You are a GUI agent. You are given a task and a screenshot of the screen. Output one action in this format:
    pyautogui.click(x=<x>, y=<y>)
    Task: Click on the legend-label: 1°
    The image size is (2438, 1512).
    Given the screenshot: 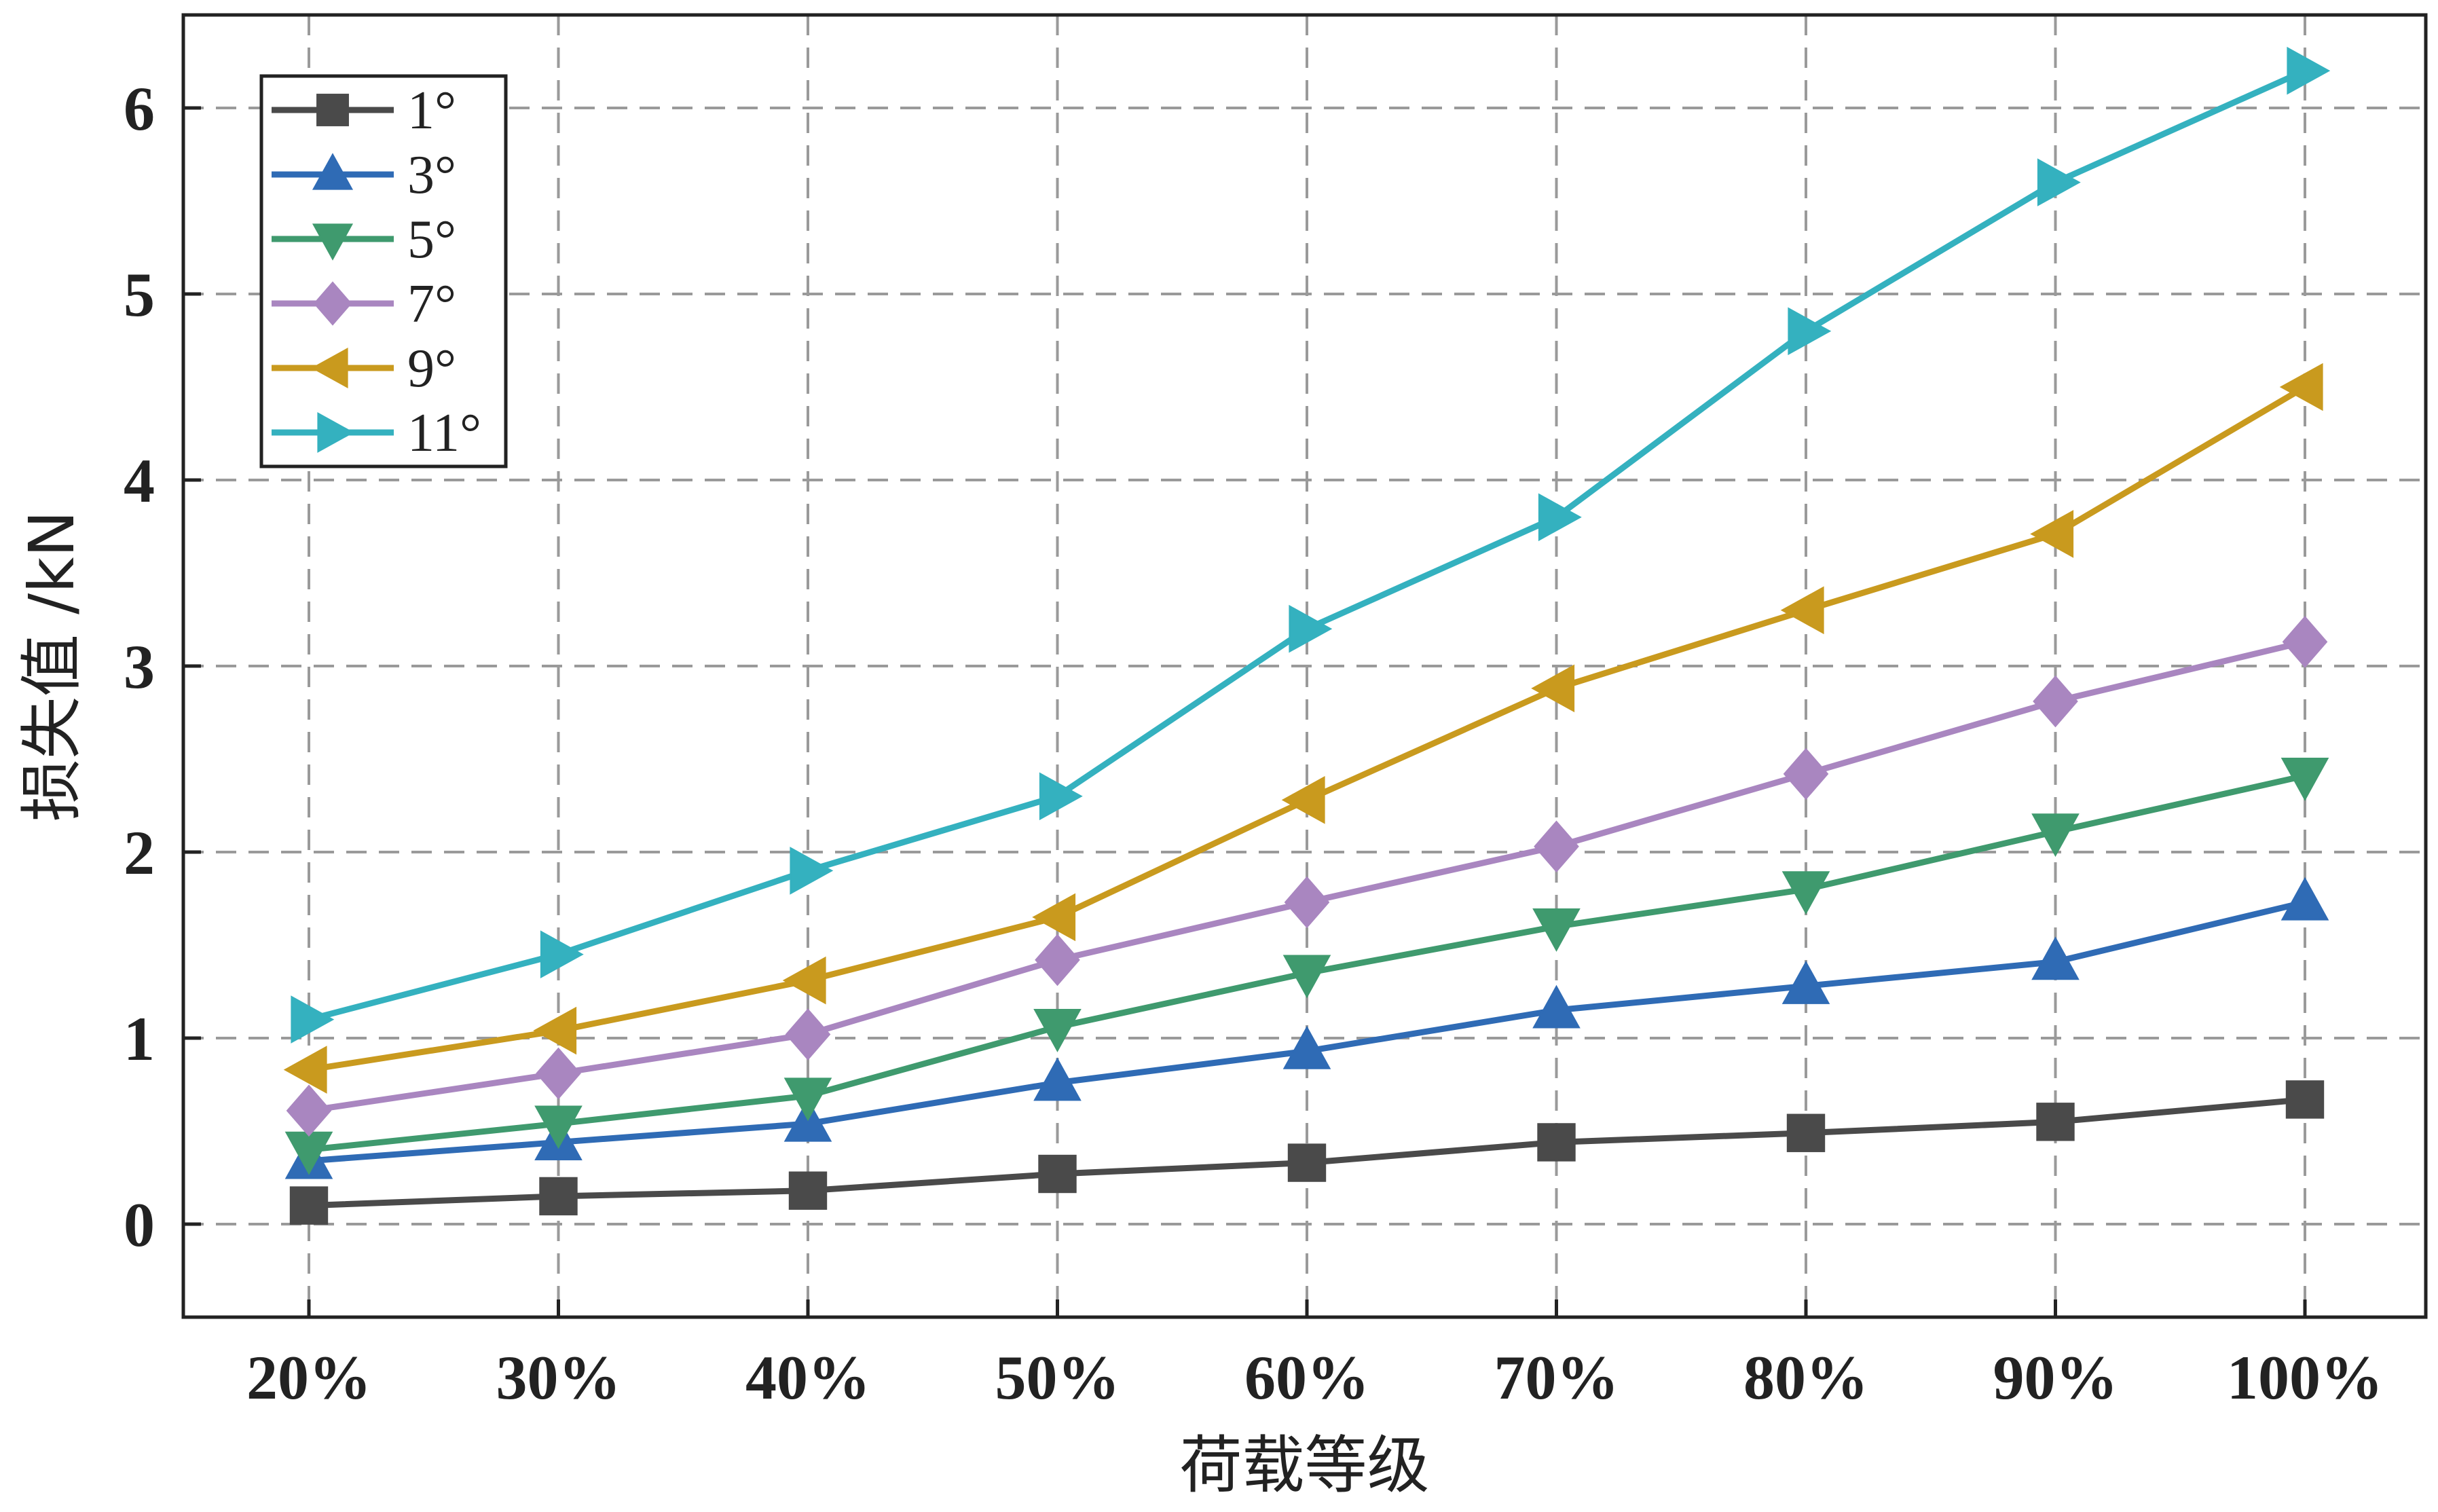 What is the action you would take?
    pyautogui.click(x=431, y=111)
    